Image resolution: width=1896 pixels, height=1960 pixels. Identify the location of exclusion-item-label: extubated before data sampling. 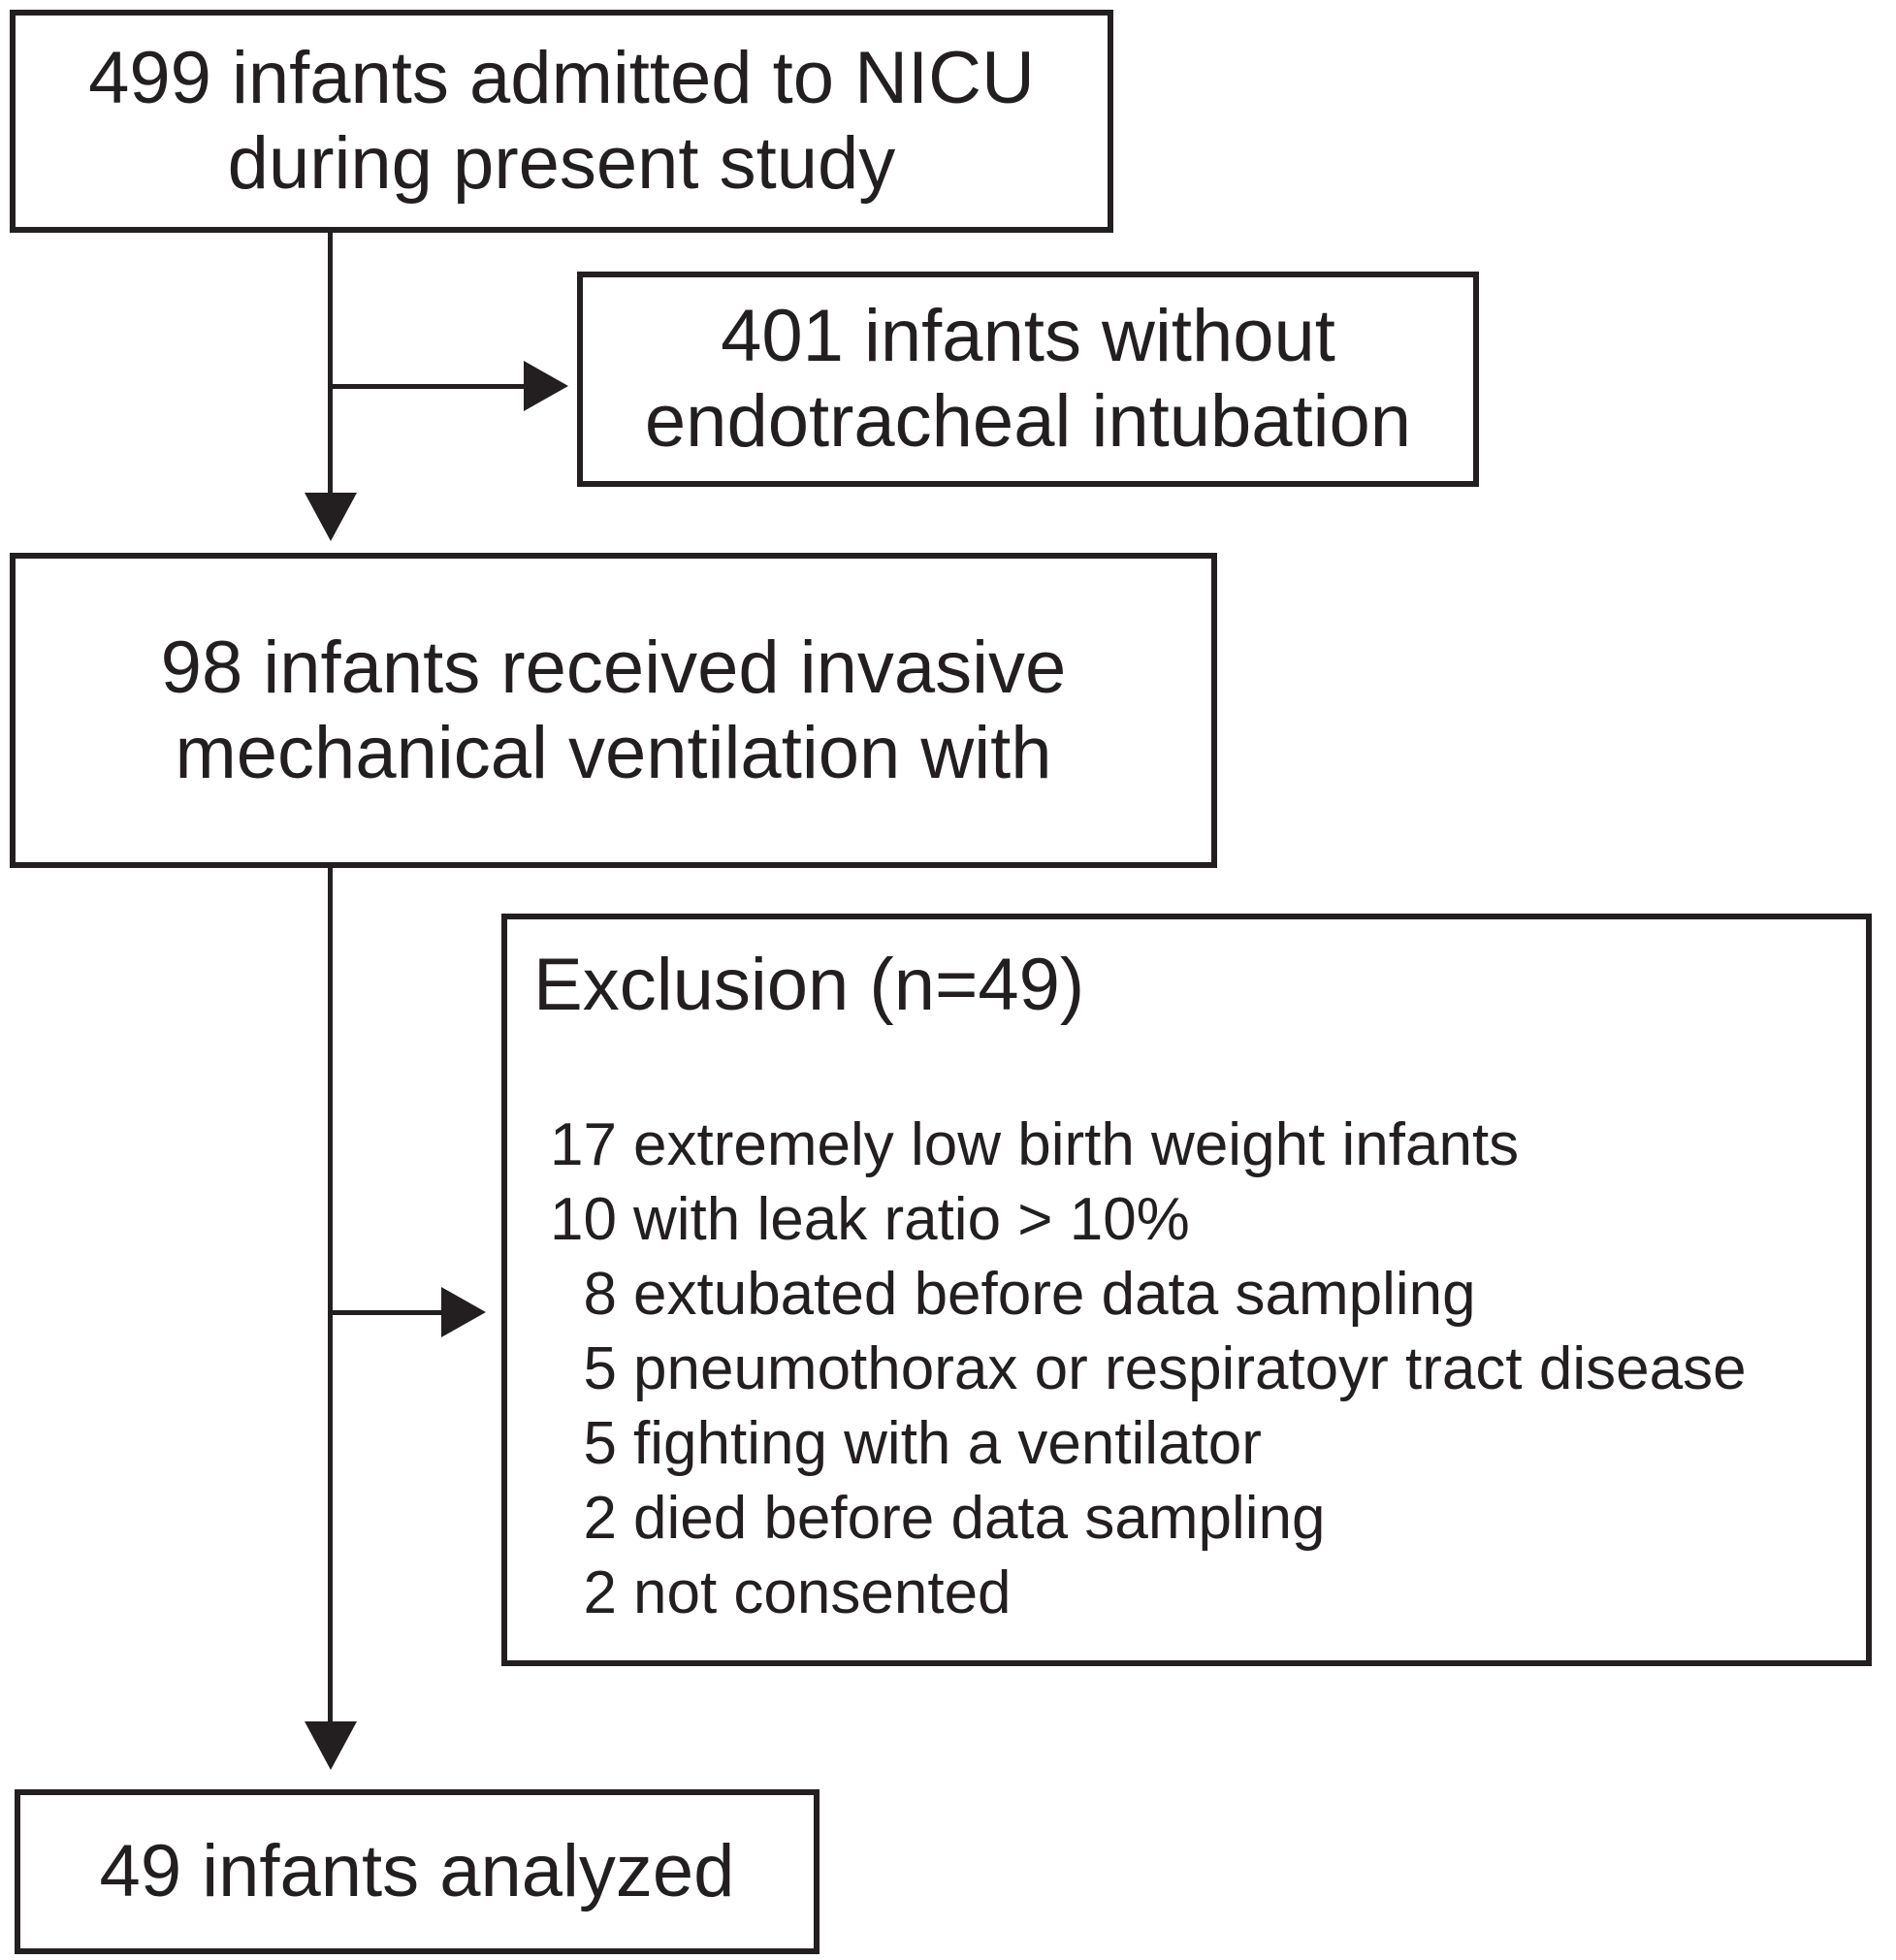
(1054, 1294).